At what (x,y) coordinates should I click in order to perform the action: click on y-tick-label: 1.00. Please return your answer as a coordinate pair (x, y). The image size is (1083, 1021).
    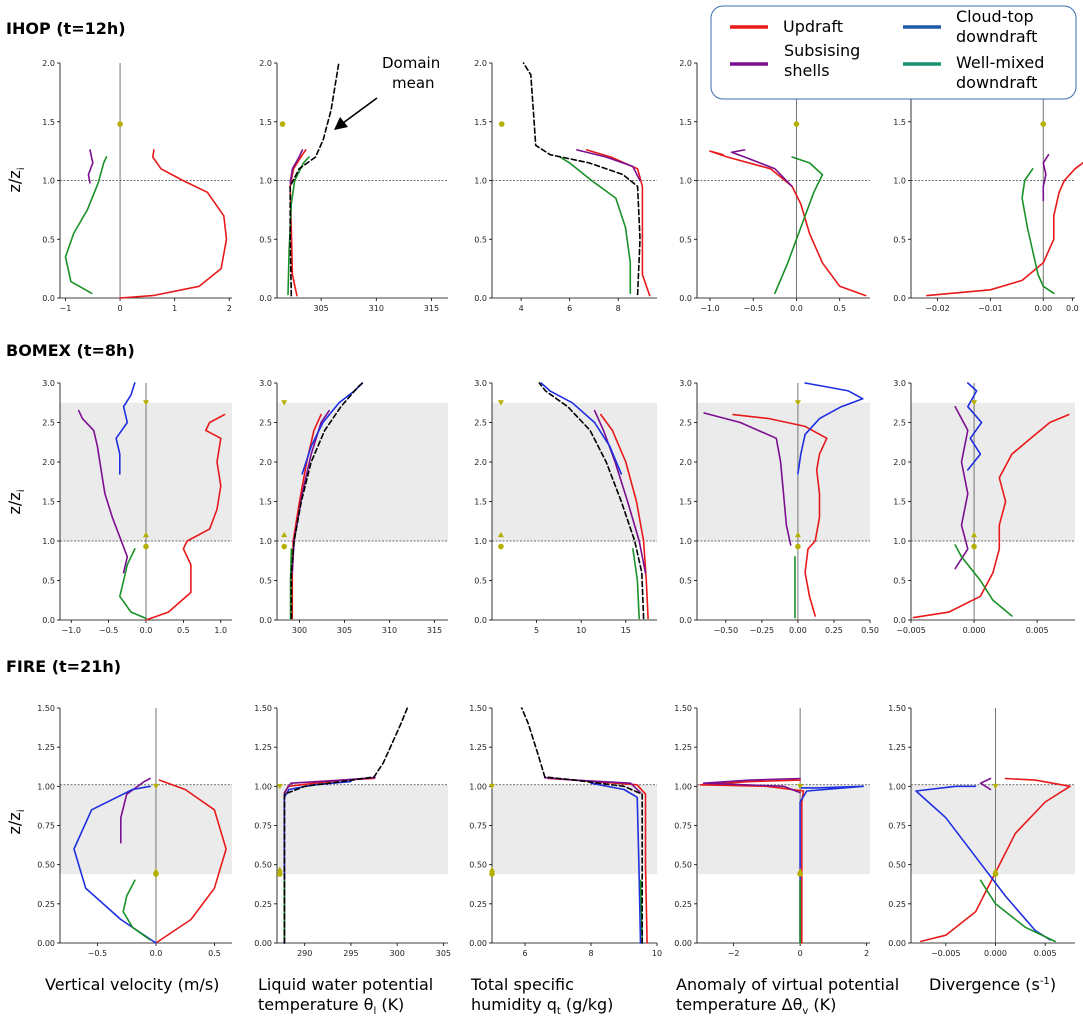
    Looking at the image, I should click on (478, 786).